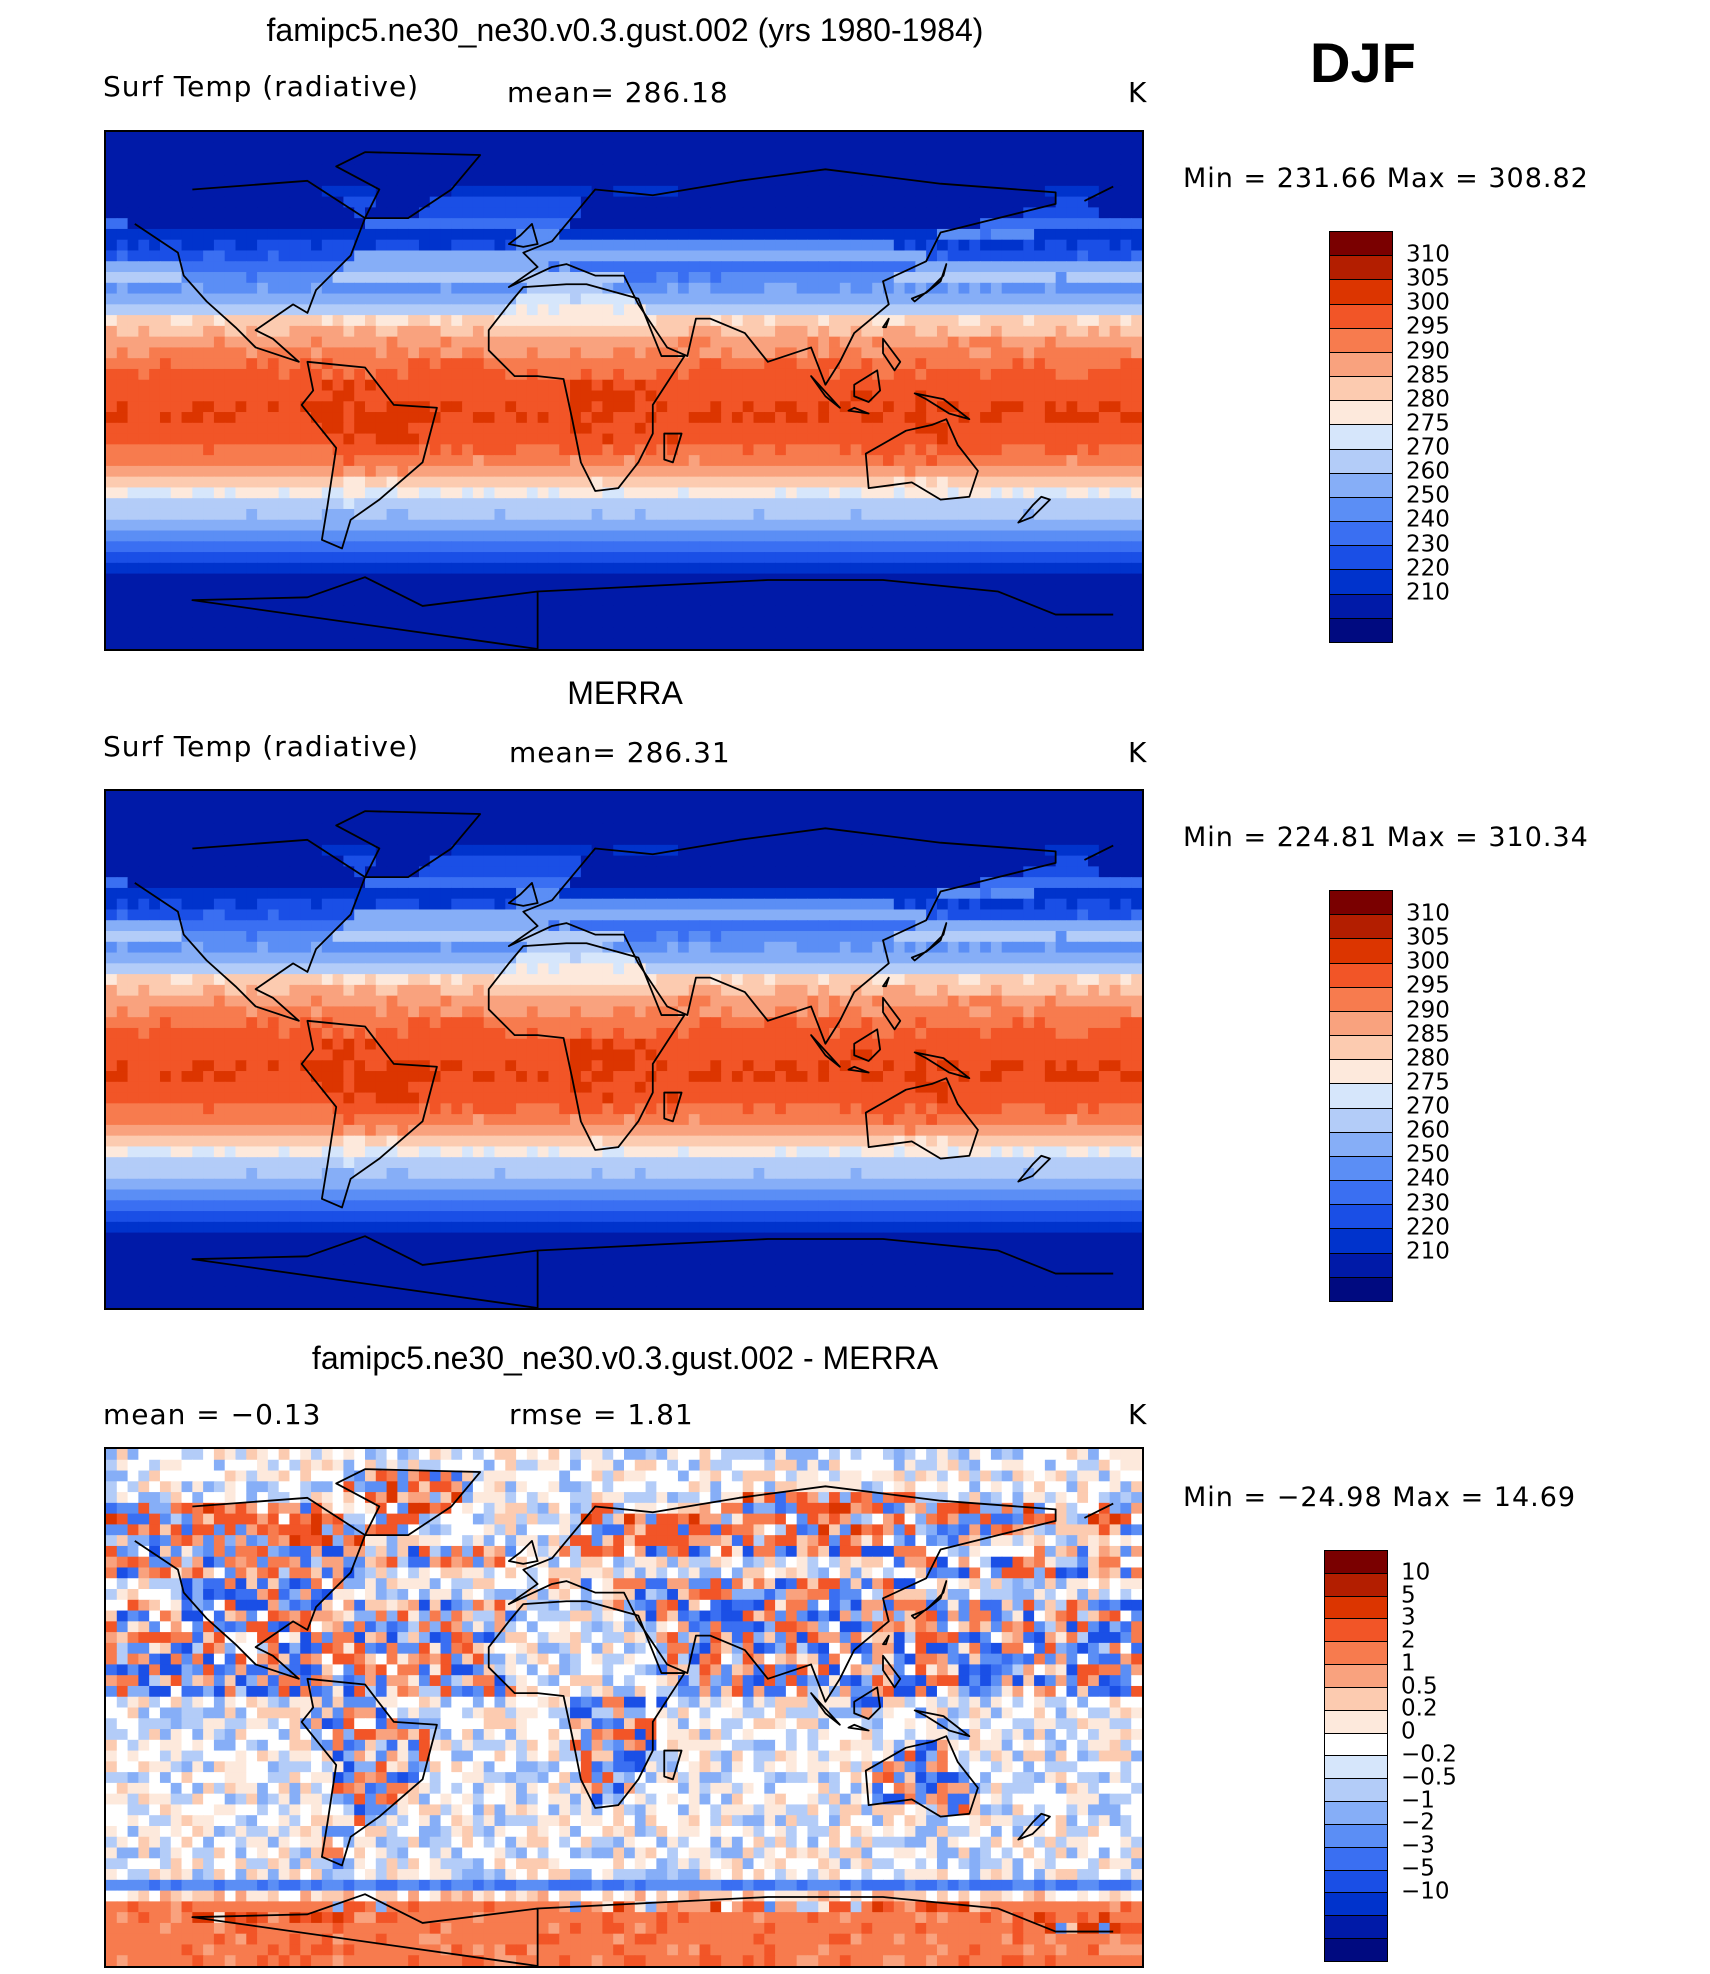 The image size is (1710, 1974). Describe the element at coordinates (586, 387) in the screenshot. I see `coastline` at that location.